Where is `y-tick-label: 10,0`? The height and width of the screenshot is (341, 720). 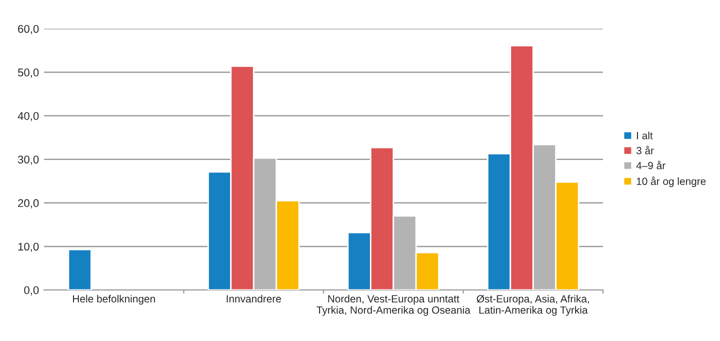 y-tick-label: 10,0 is located at coordinates (28, 247).